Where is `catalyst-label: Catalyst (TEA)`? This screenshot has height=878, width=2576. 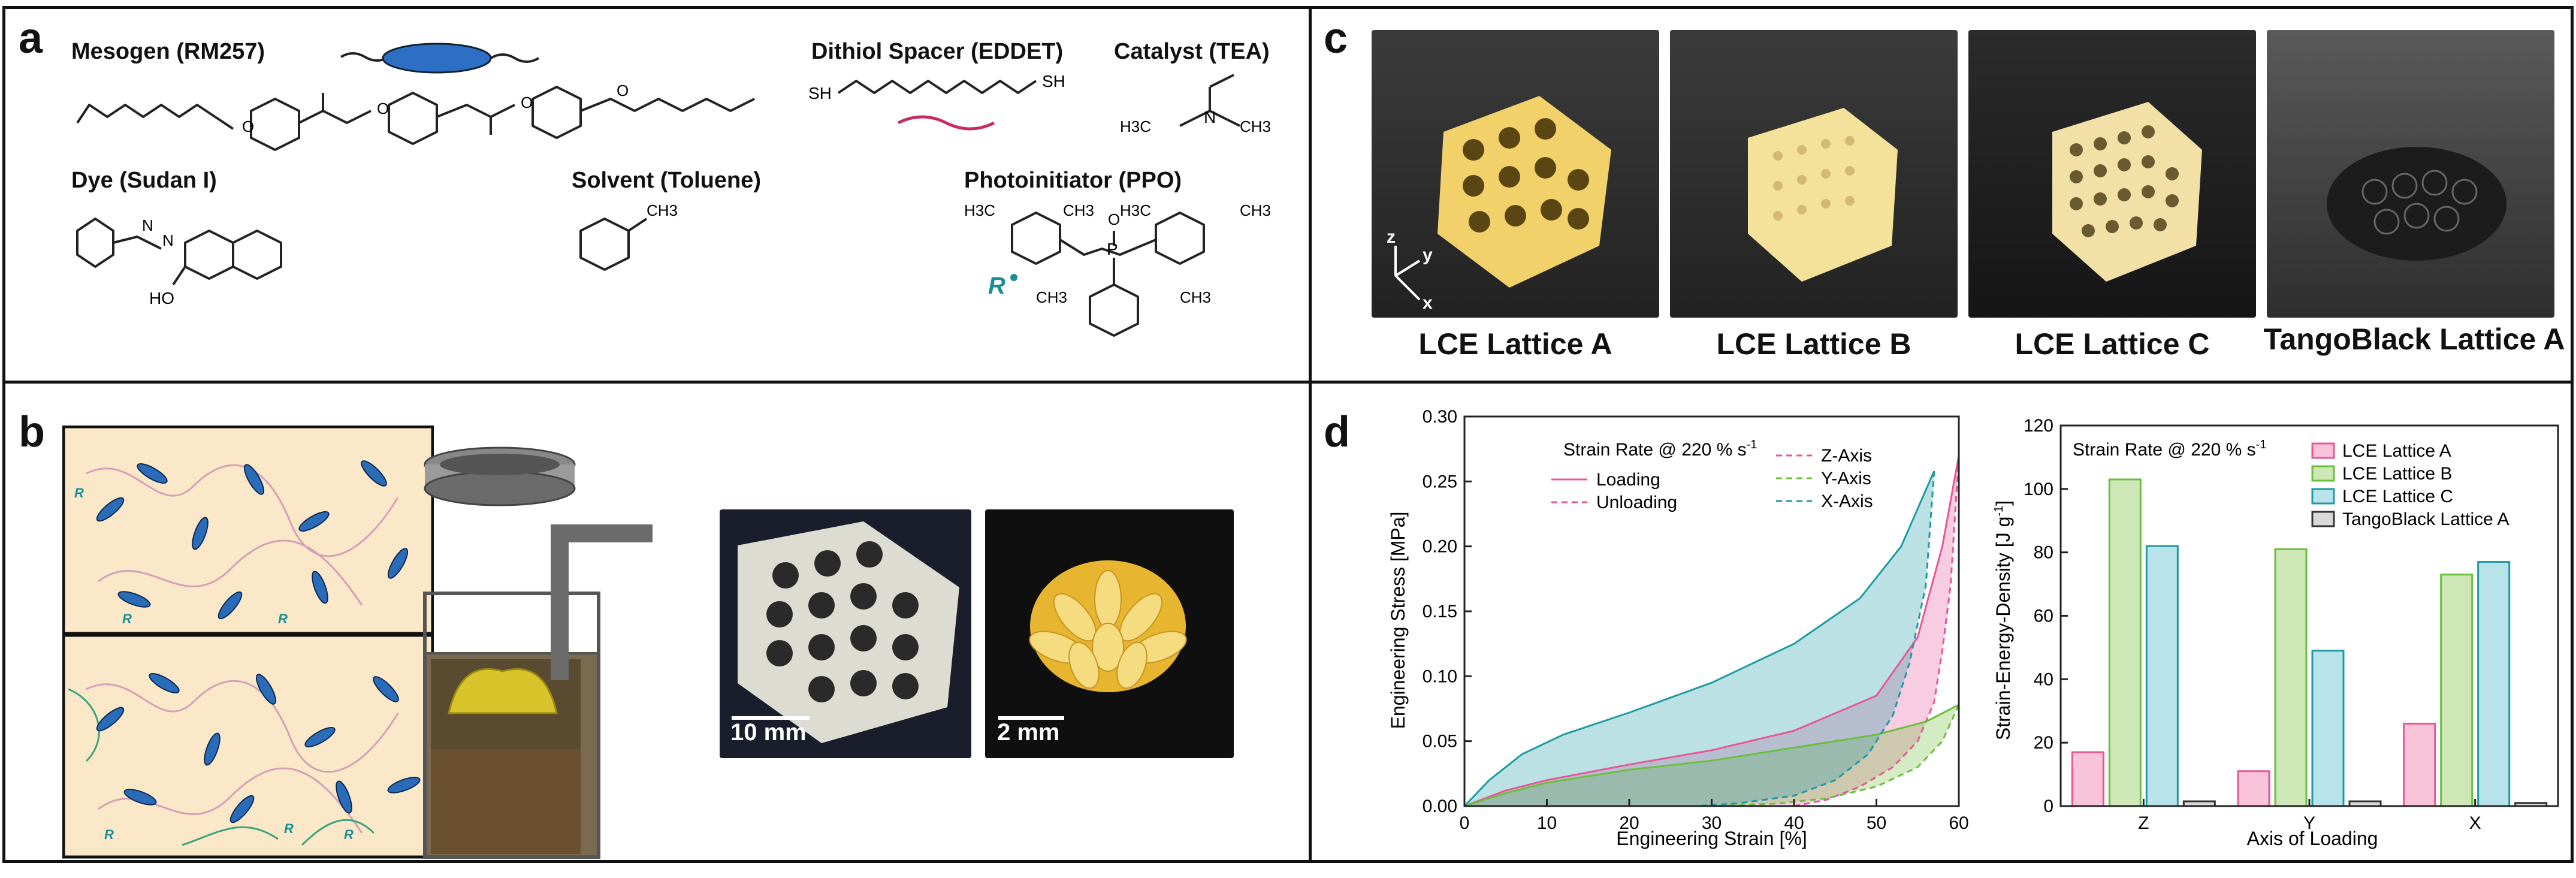 catalyst-label: Catalyst (TEA) is located at coordinates (1192, 51).